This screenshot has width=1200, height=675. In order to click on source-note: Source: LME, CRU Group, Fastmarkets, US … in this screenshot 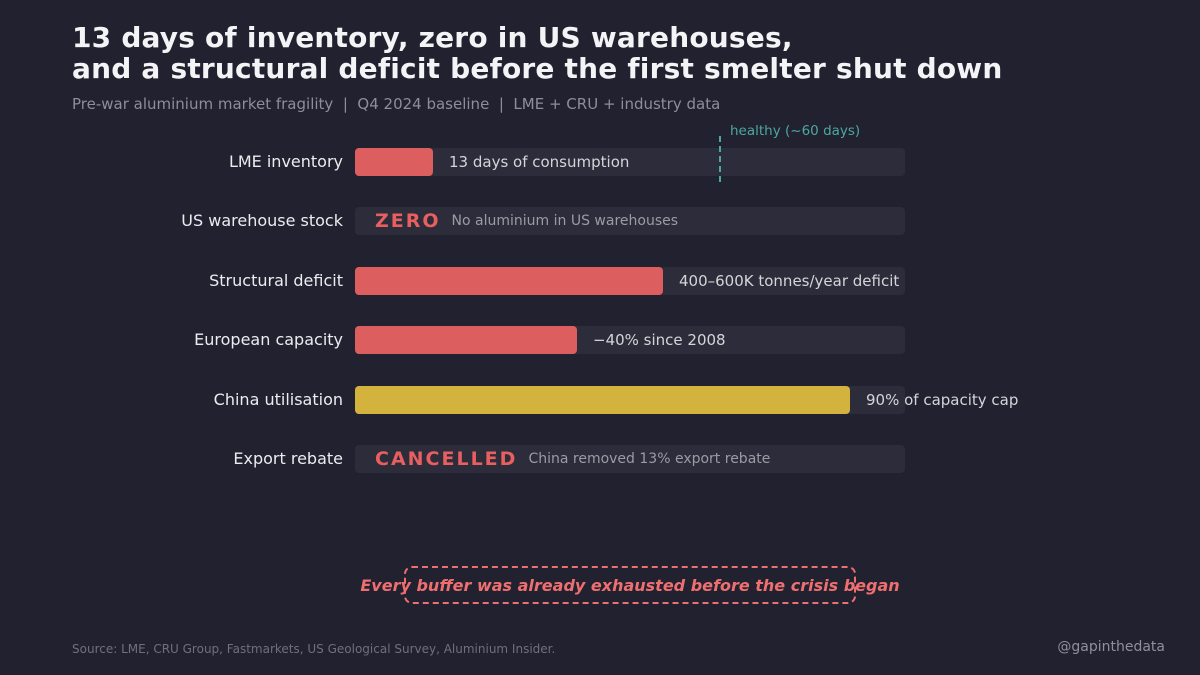, I will do `click(314, 649)`.